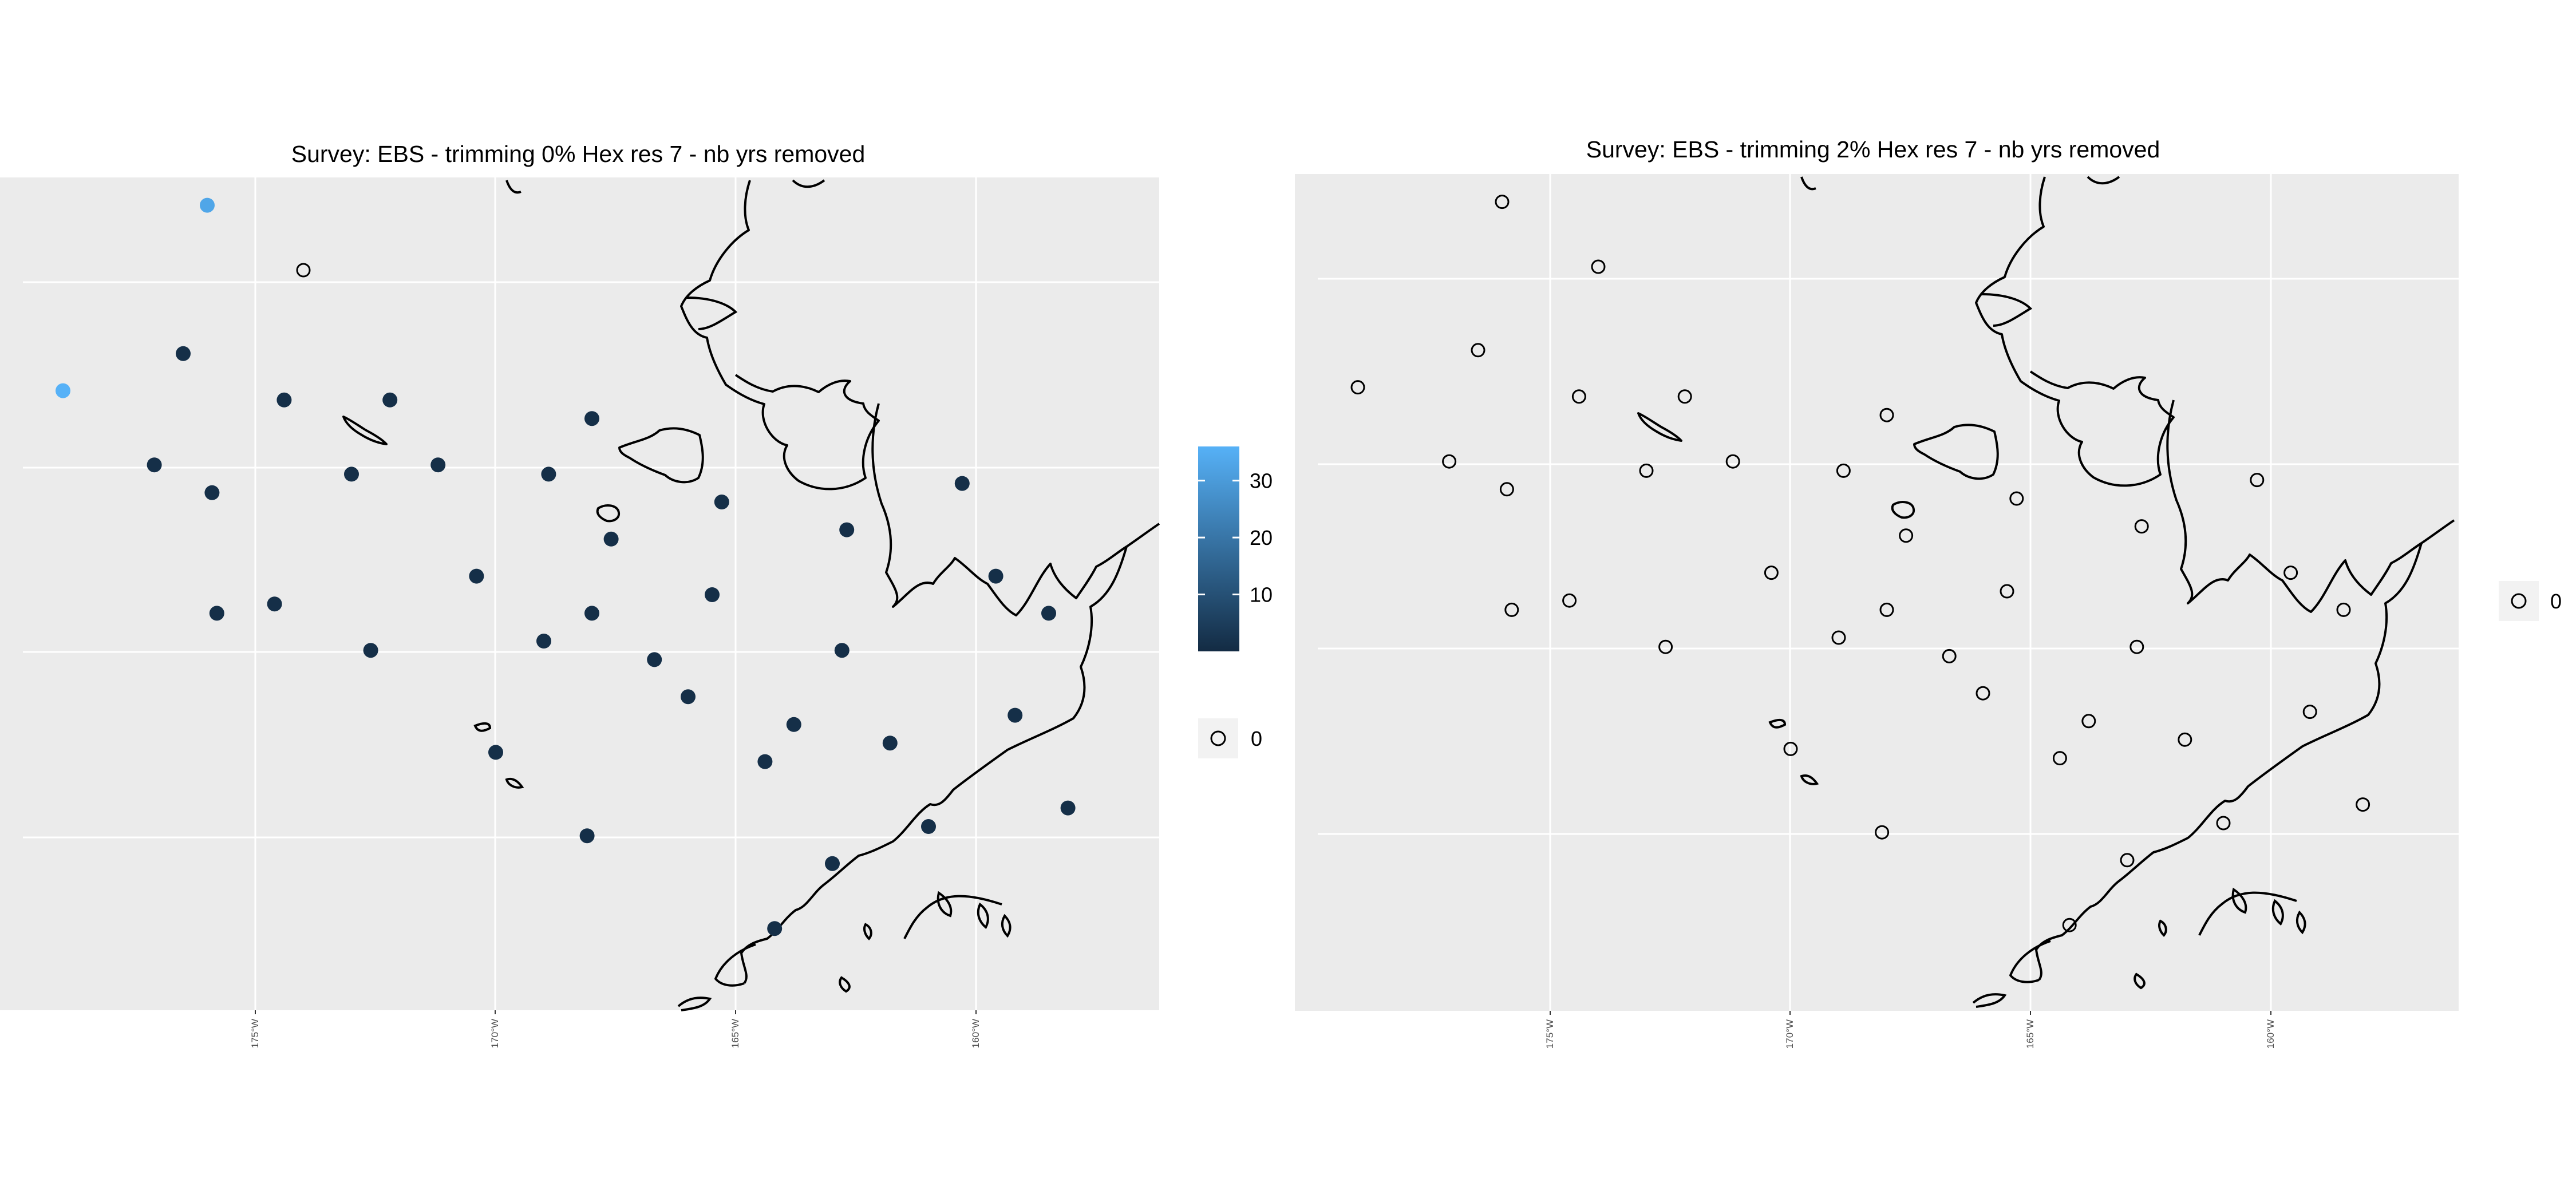 The width and height of the screenshot is (2576, 1202). What do you see at coordinates (1549, 1034) in the screenshot?
I see `x-tick-label: 175°W` at bounding box center [1549, 1034].